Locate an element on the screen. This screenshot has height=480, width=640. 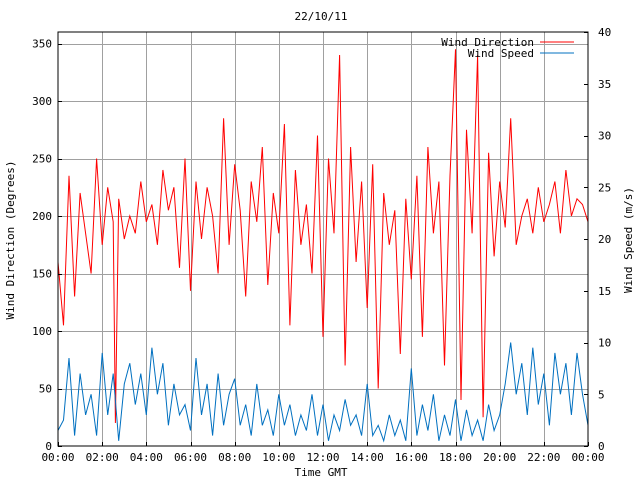
y-right-tick-label-1: 5 is located at coordinates (601, 394).